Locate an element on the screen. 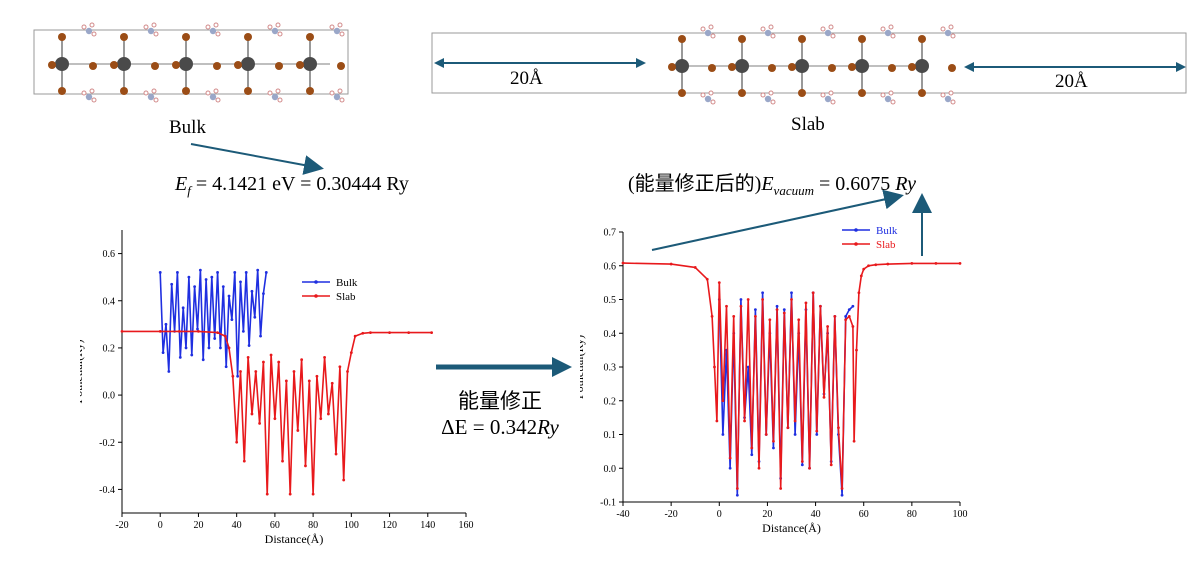  x-tick-label: 0 is located at coordinates (719, 514).